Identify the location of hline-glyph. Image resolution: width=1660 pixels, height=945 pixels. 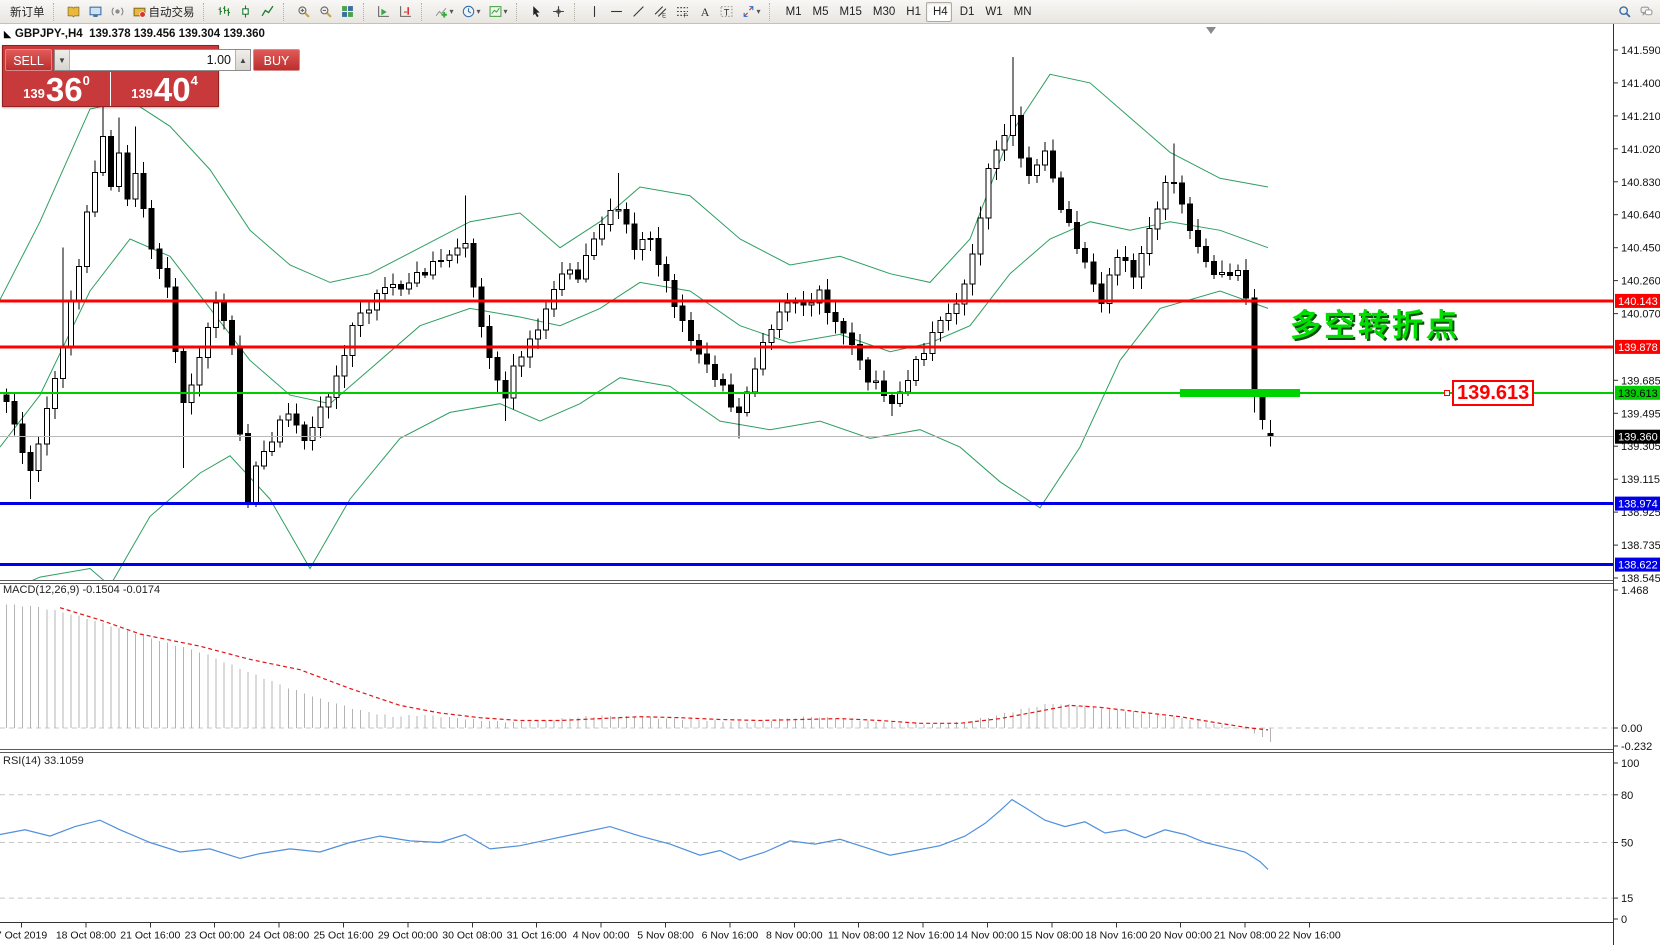
(616, 11).